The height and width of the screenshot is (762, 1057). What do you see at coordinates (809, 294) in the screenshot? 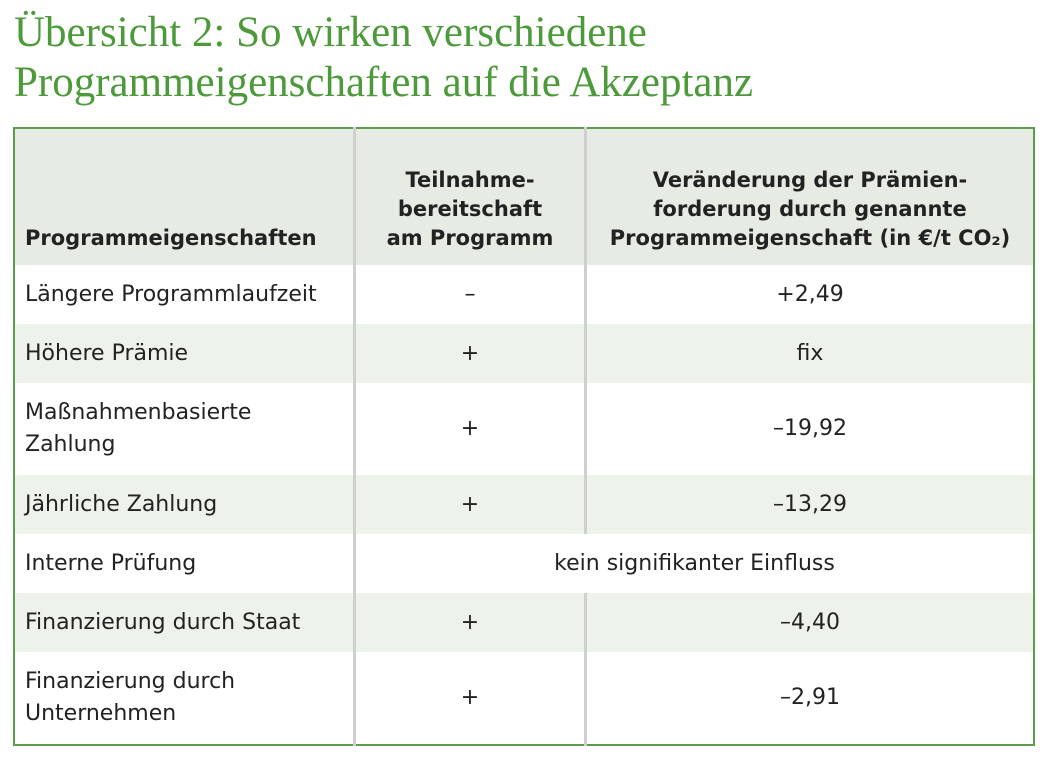
I see `table-cell: +2,49` at bounding box center [809, 294].